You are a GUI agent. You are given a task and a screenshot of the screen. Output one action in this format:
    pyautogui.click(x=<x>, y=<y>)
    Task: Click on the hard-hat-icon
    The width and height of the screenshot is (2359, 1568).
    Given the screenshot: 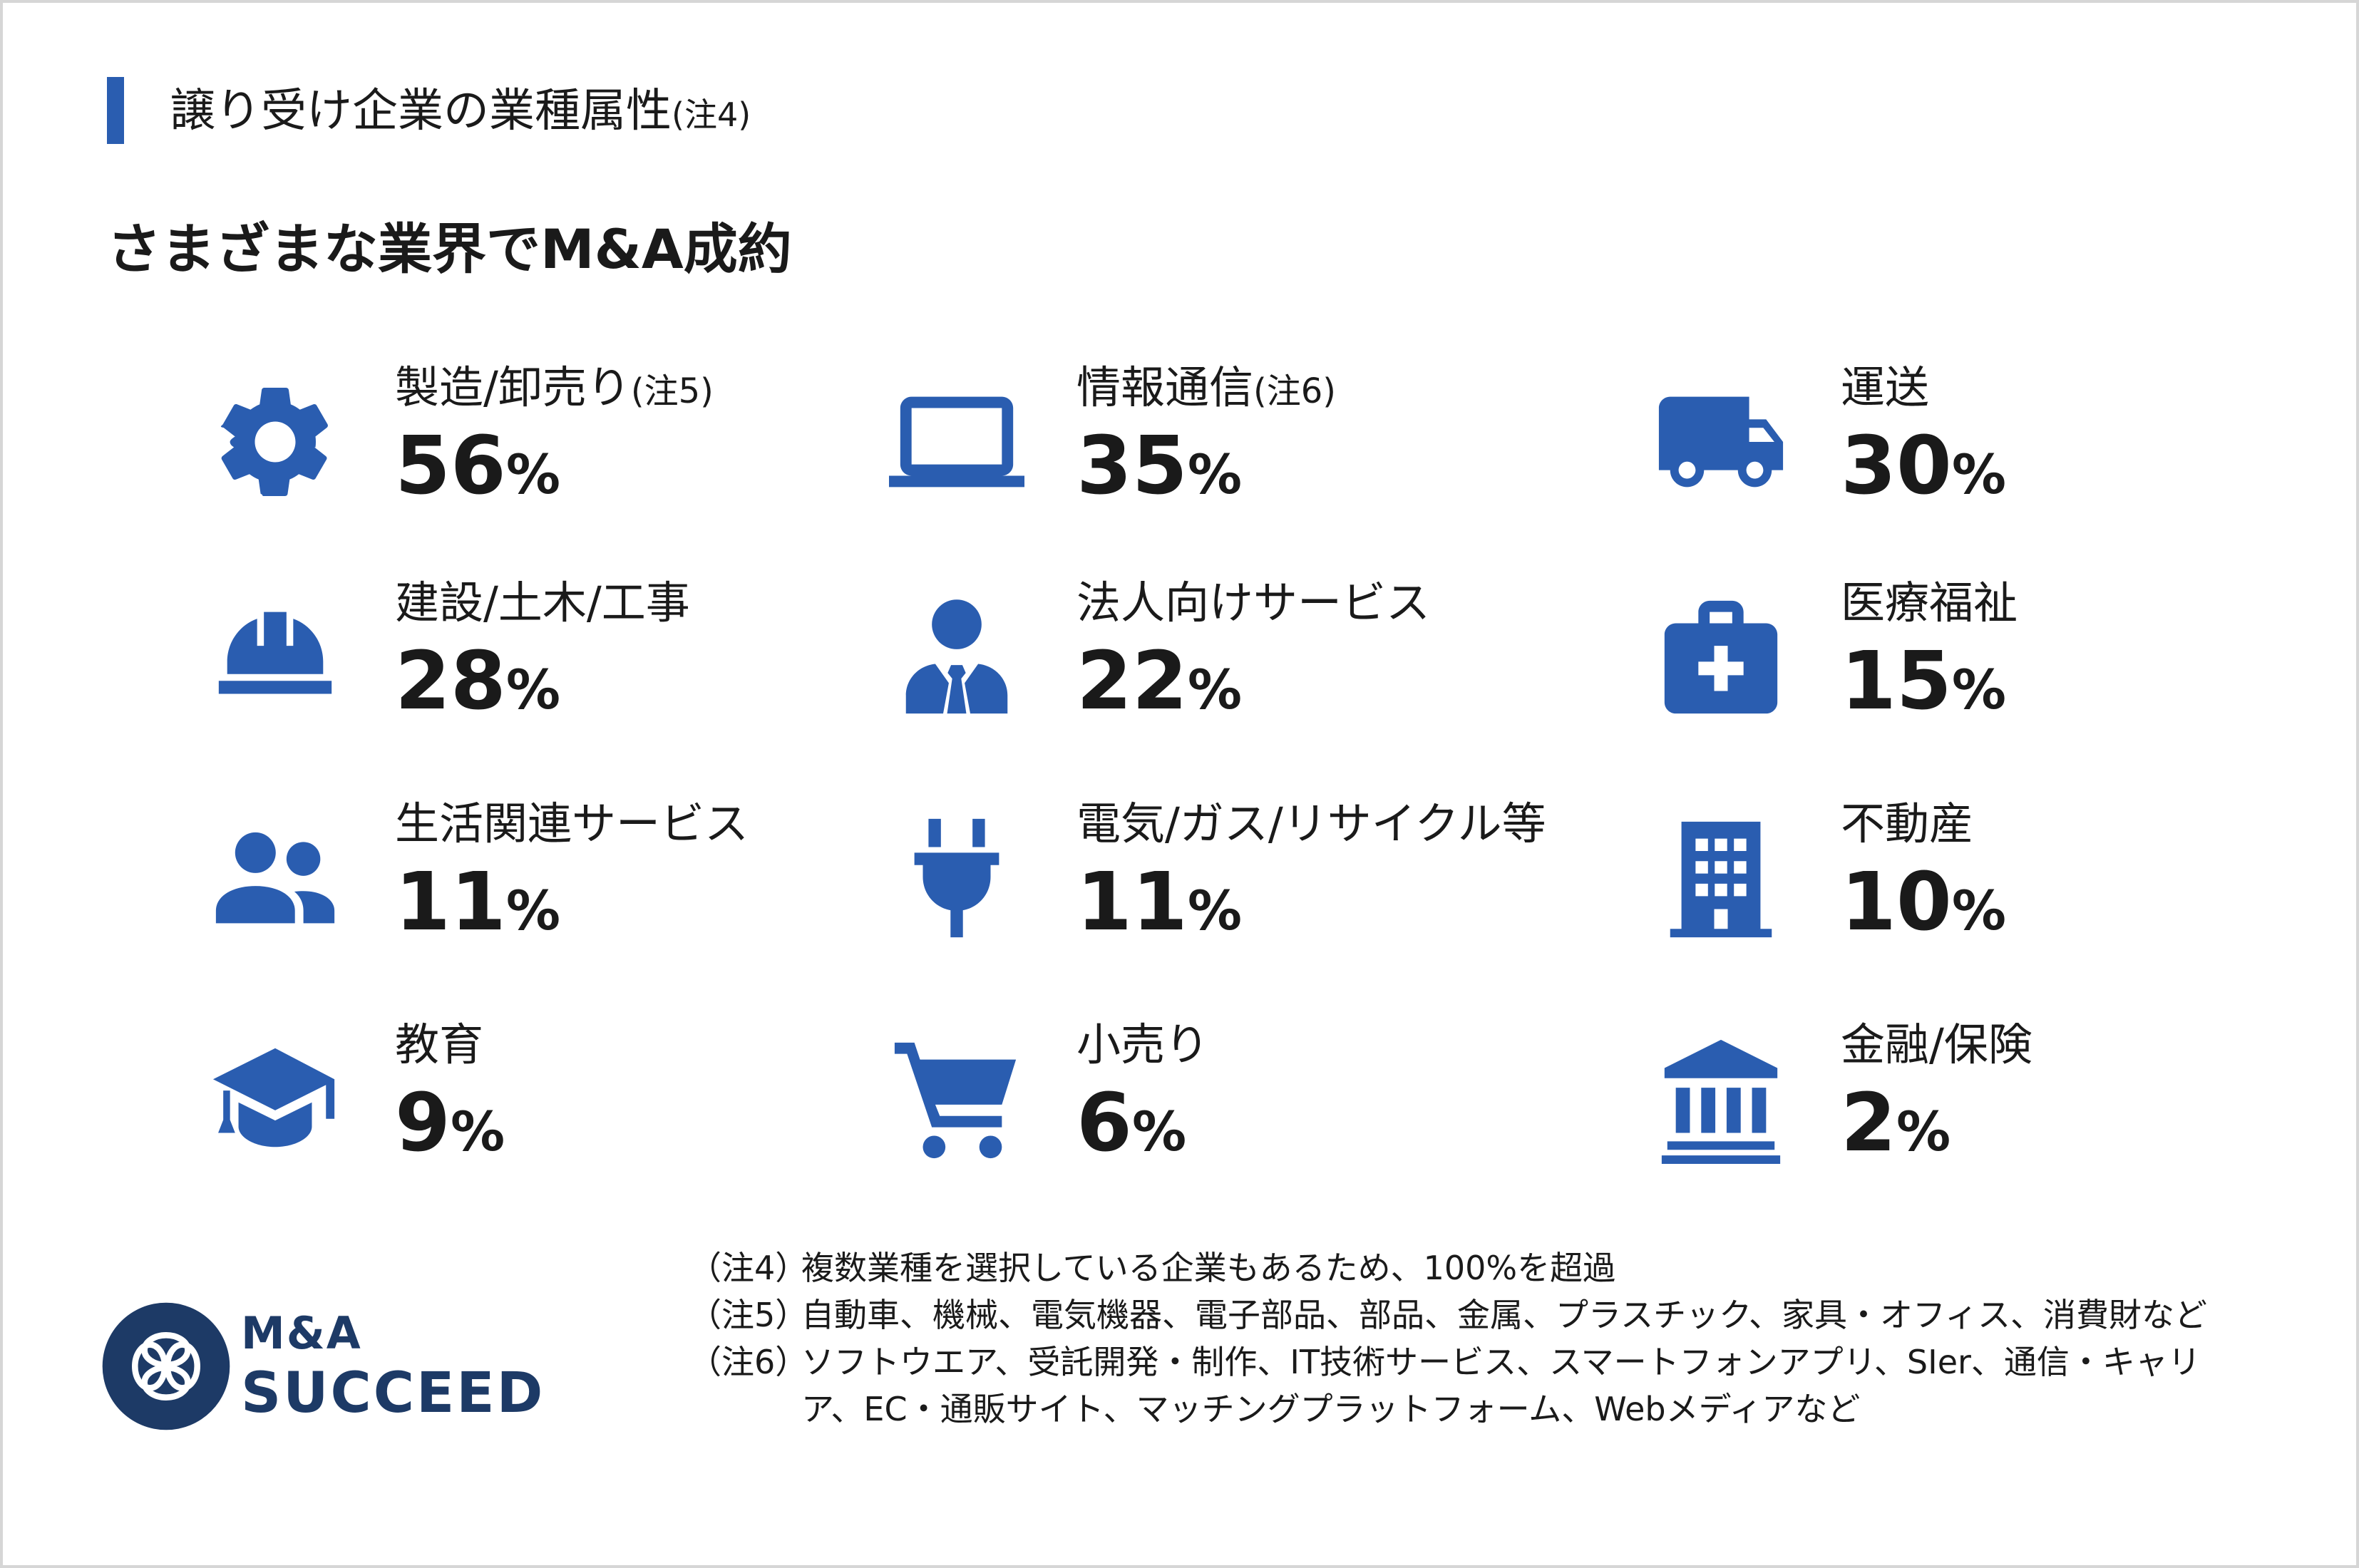 What is the action you would take?
    pyautogui.click(x=275, y=657)
    